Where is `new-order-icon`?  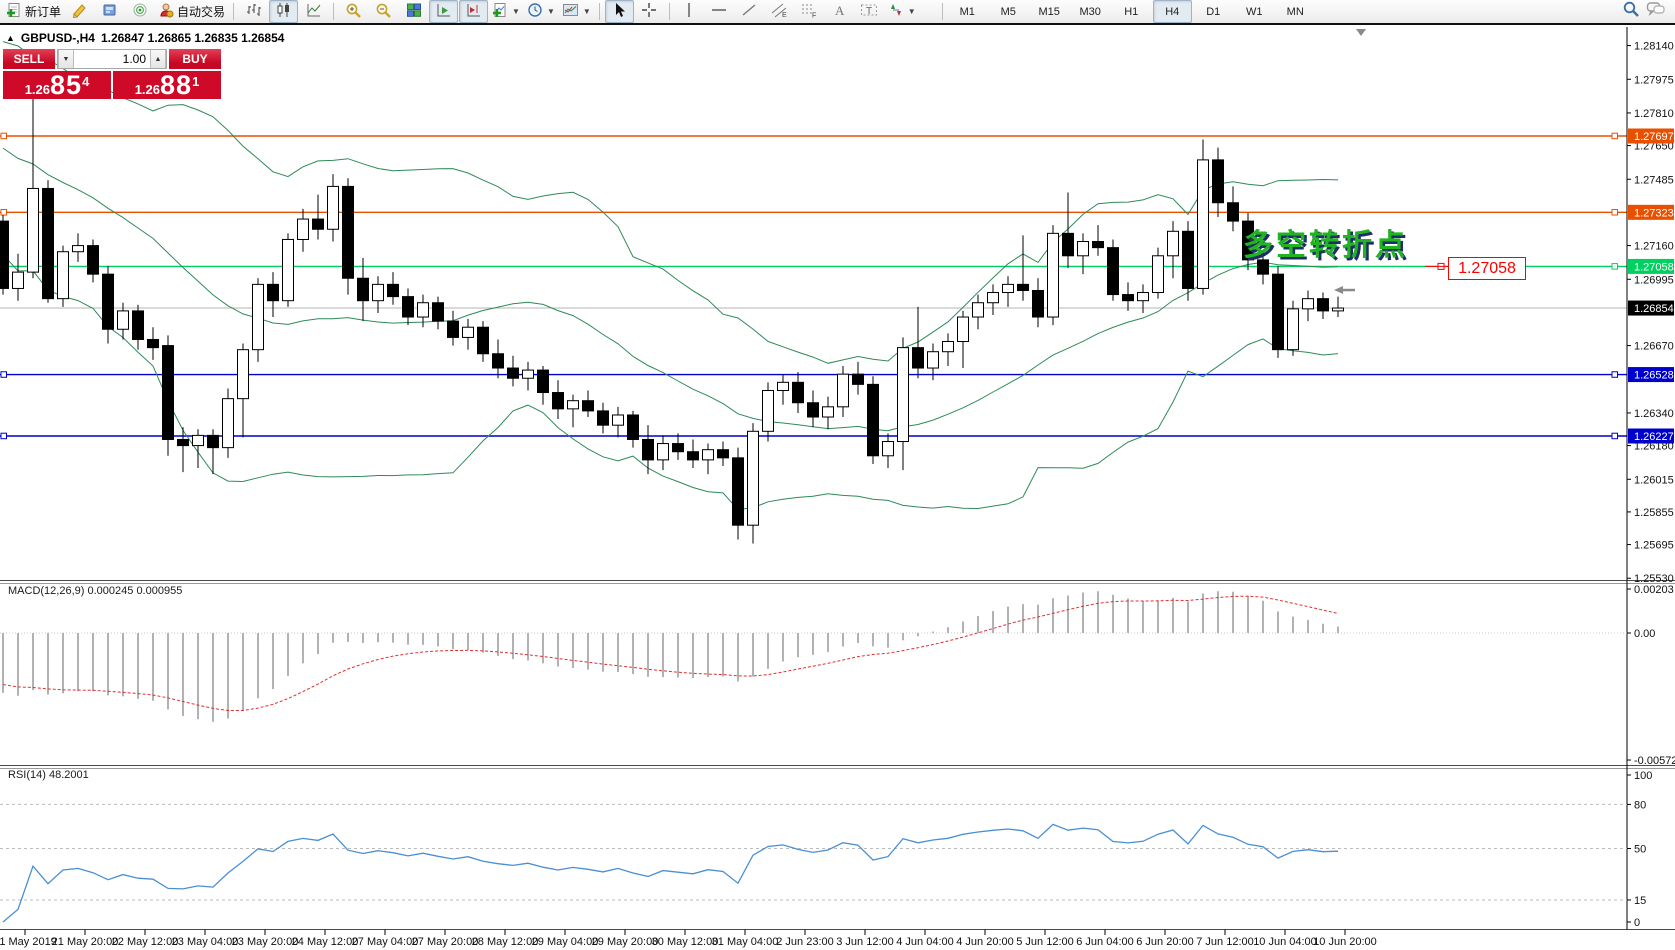
new-order-icon is located at coordinates (14, 11).